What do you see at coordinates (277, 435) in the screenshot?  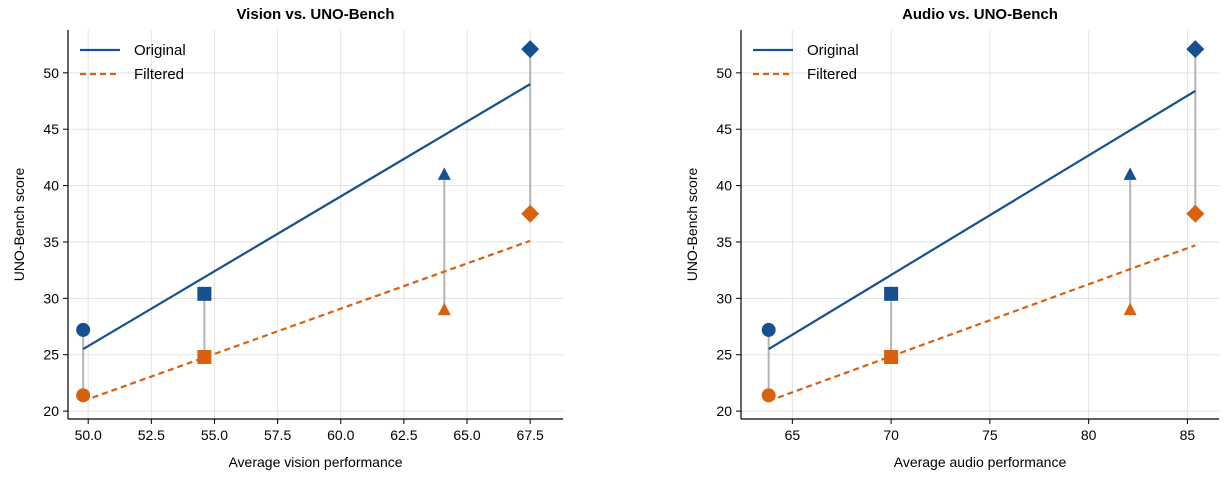 I see `x-tick-label: 57.5` at bounding box center [277, 435].